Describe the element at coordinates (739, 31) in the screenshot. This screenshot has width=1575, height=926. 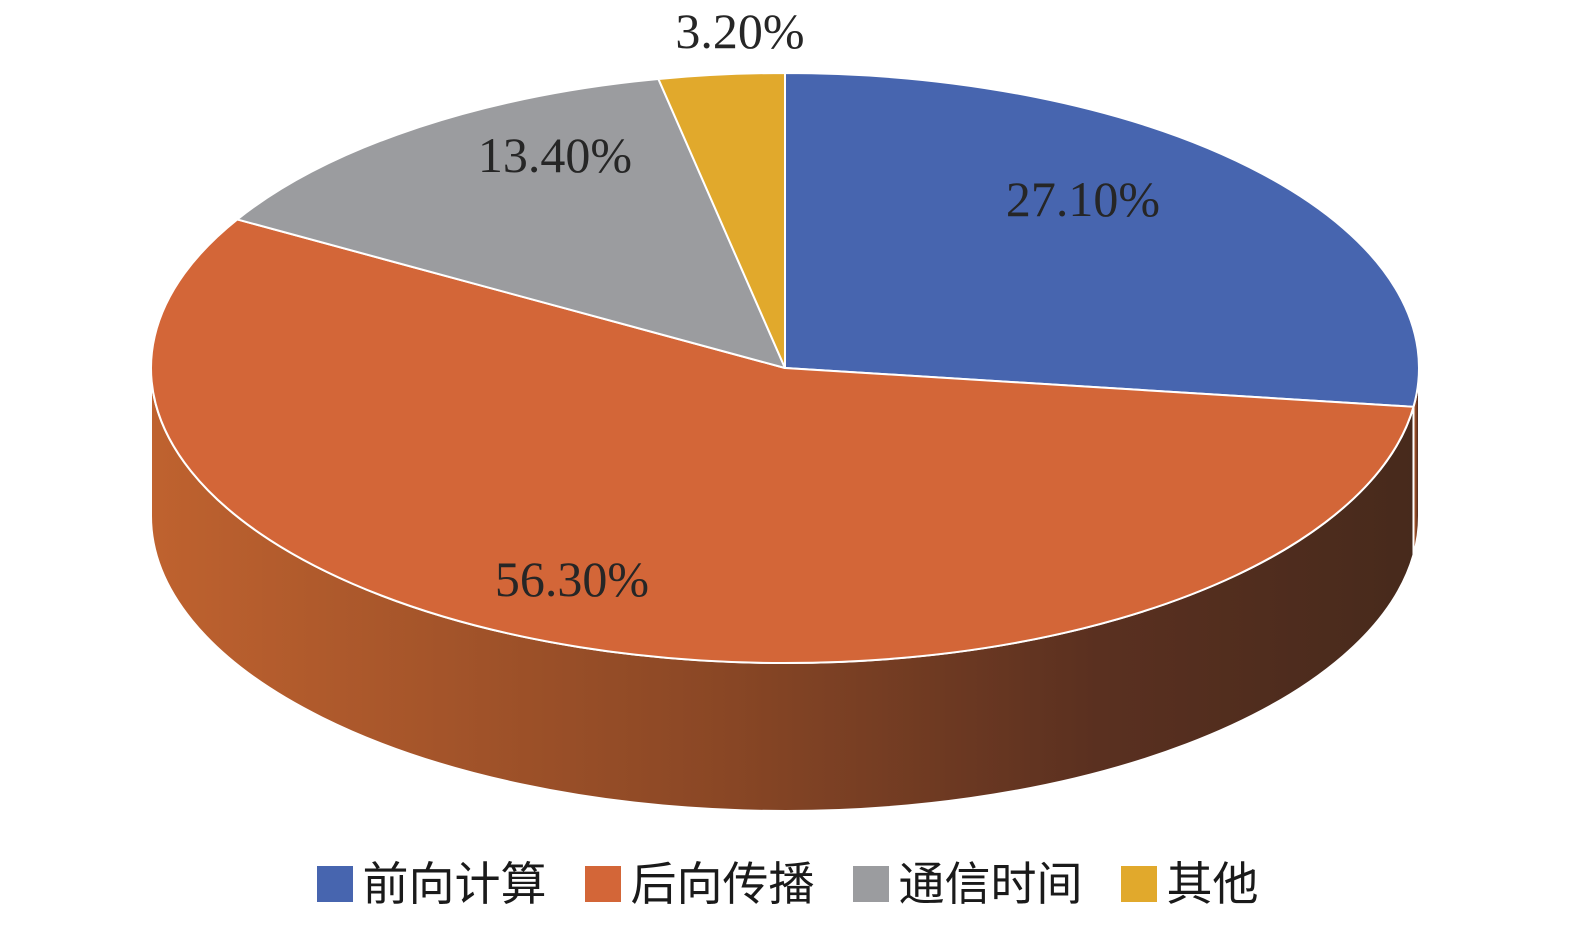
I see `data-label-other: 3.20%` at that location.